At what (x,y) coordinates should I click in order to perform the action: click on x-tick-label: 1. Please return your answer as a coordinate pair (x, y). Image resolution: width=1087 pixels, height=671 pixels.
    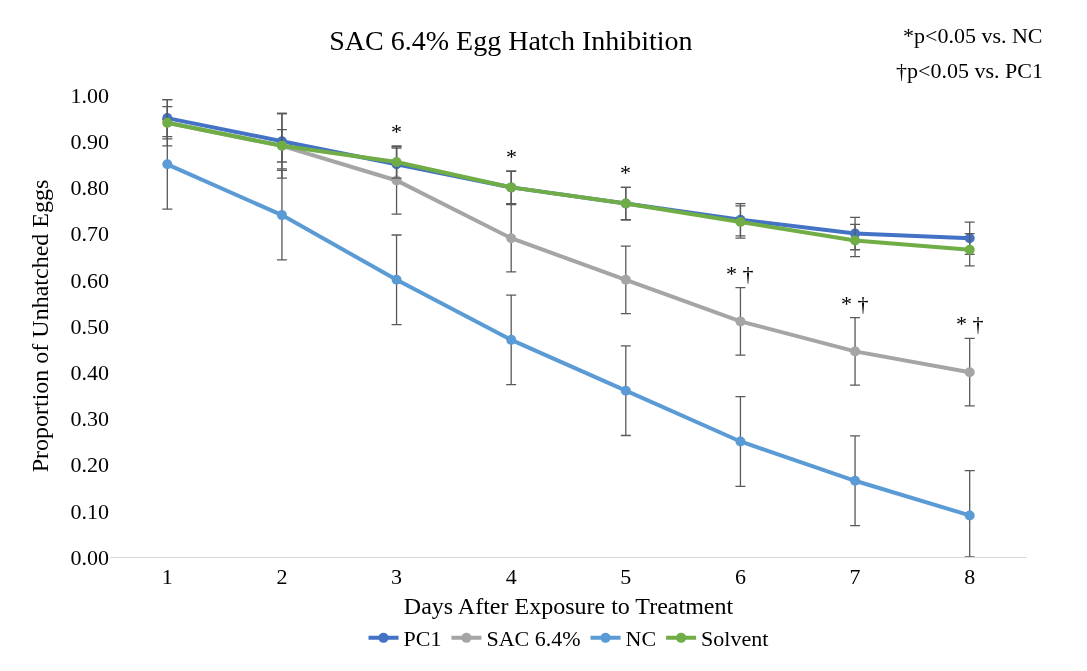
    Looking at the image, I should click on (167, 577).